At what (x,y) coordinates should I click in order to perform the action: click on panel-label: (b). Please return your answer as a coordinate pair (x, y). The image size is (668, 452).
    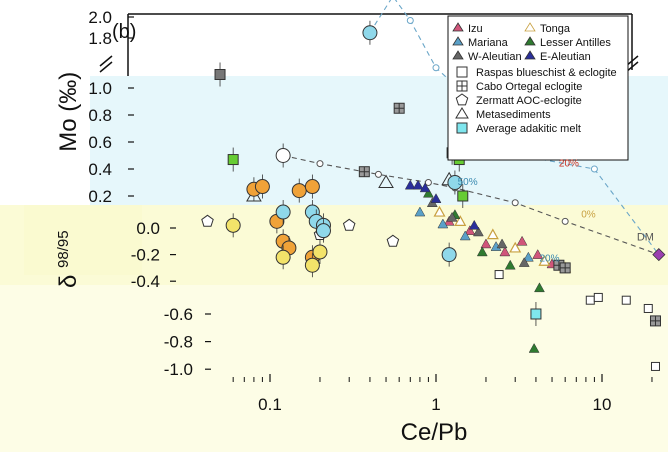
    Looking at the image, I should click on (124, 32).